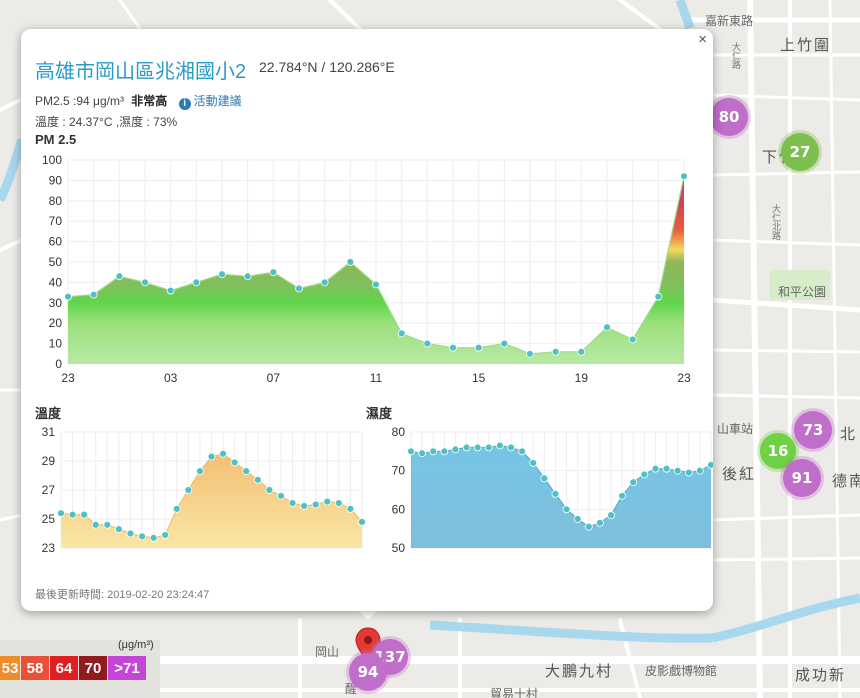 Image resolution: width=860 pixels, height=698 pixels. Describe the element at coordinates (684, 378) in the screenshot. I see `x-tick-label: 23` at that location.